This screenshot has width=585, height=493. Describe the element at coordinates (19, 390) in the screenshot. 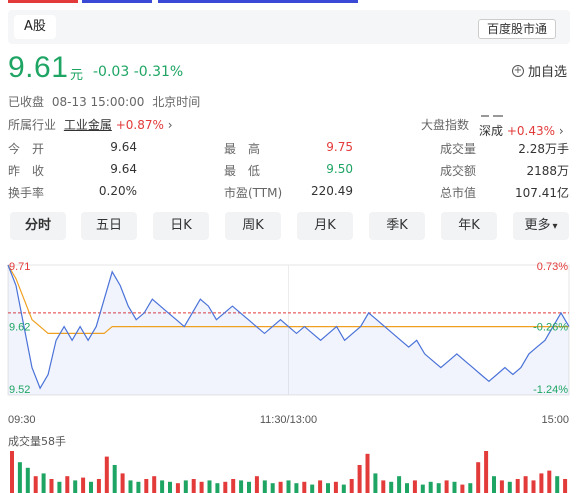

I see `y-tick-left: 9.52` at that location.